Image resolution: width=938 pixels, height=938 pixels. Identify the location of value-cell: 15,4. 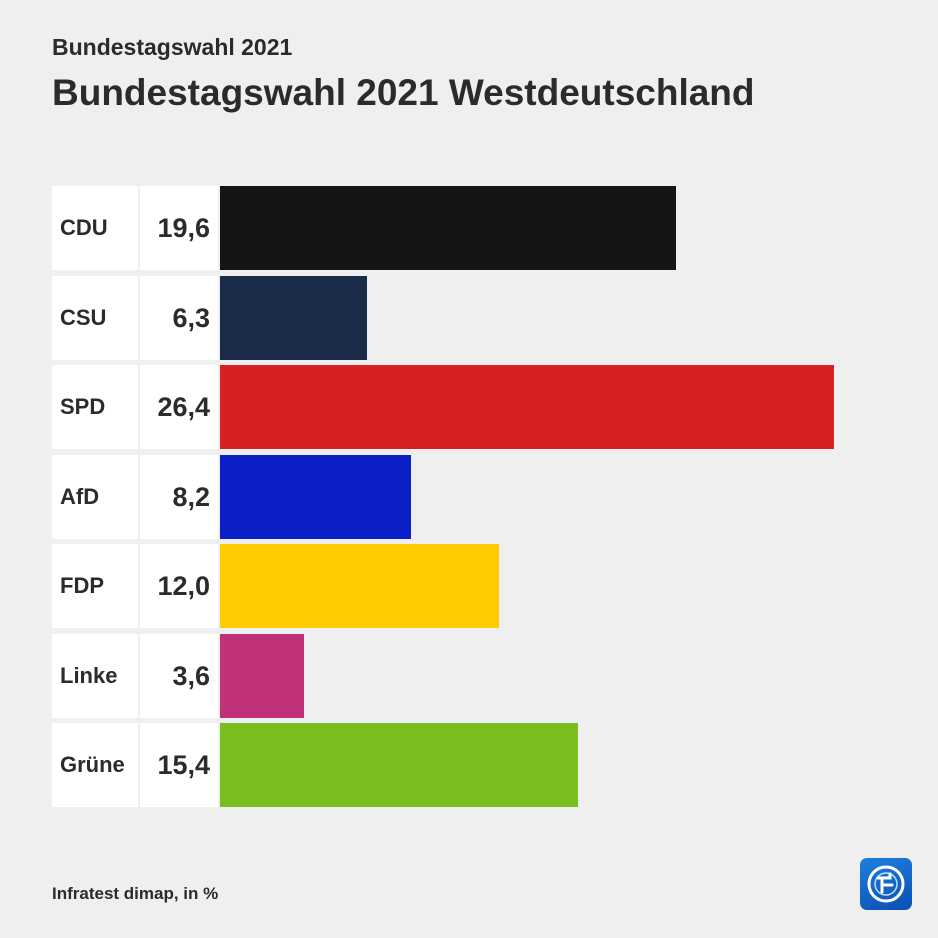
(179, 765).